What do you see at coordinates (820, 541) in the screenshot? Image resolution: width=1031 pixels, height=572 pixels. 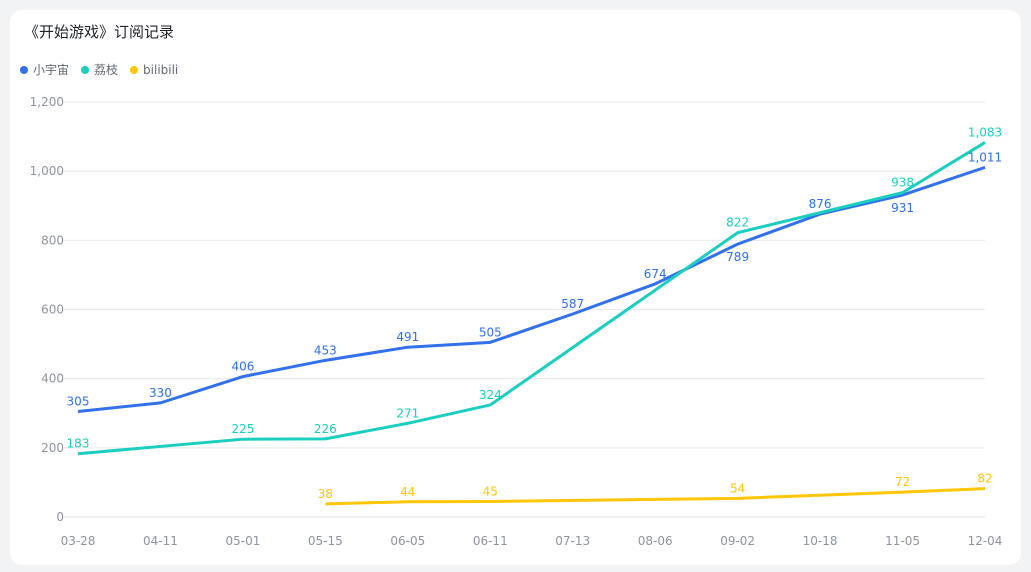 I see `x-tick-label: 10-18` at bounding box center [820, 541].